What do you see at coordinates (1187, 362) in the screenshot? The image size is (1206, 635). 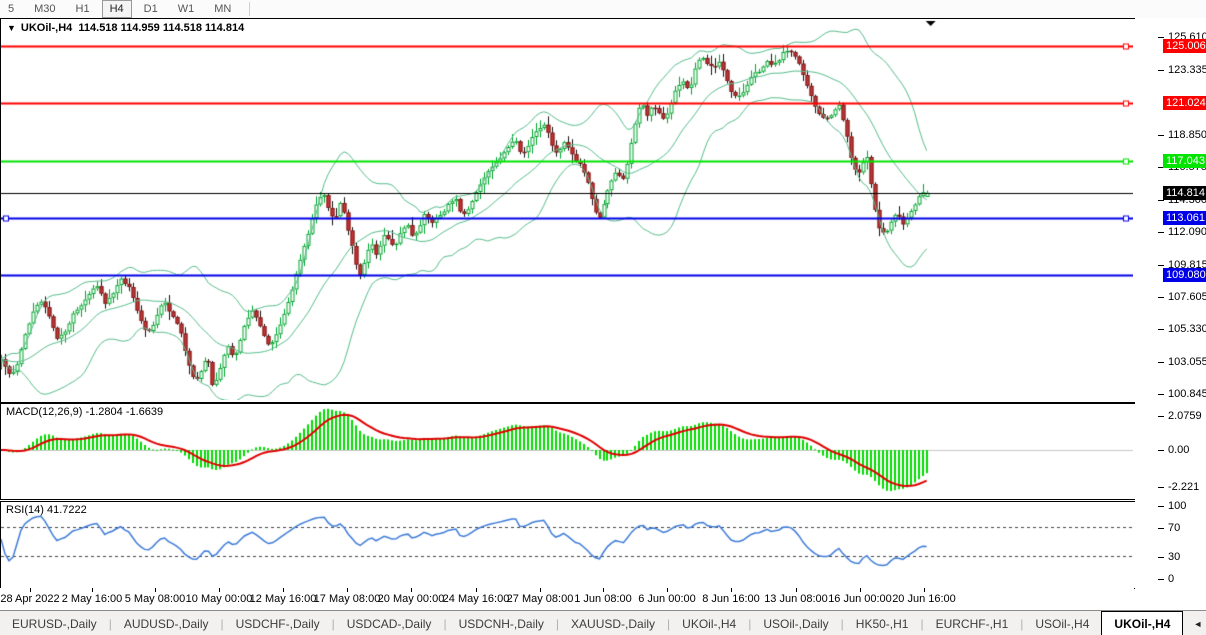 I see `price-tick-label: 103.055` at bounding box center [1187, 362].